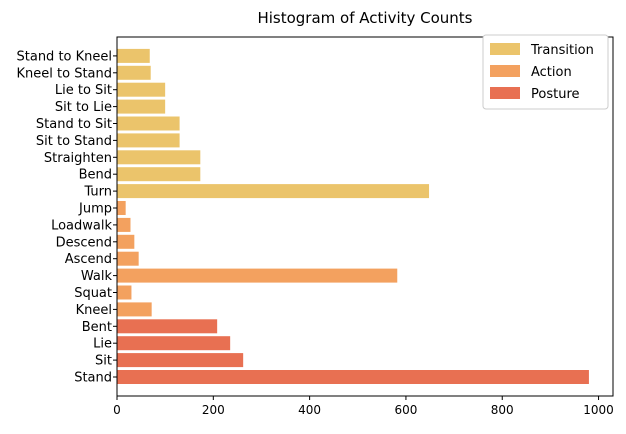 Image resolution: width=626 pixels, height=434 pixels. What do you see at coordinates (94, 310) in the screenshot?
I see `category-label: Kneel` at bounding box center [94, 310].